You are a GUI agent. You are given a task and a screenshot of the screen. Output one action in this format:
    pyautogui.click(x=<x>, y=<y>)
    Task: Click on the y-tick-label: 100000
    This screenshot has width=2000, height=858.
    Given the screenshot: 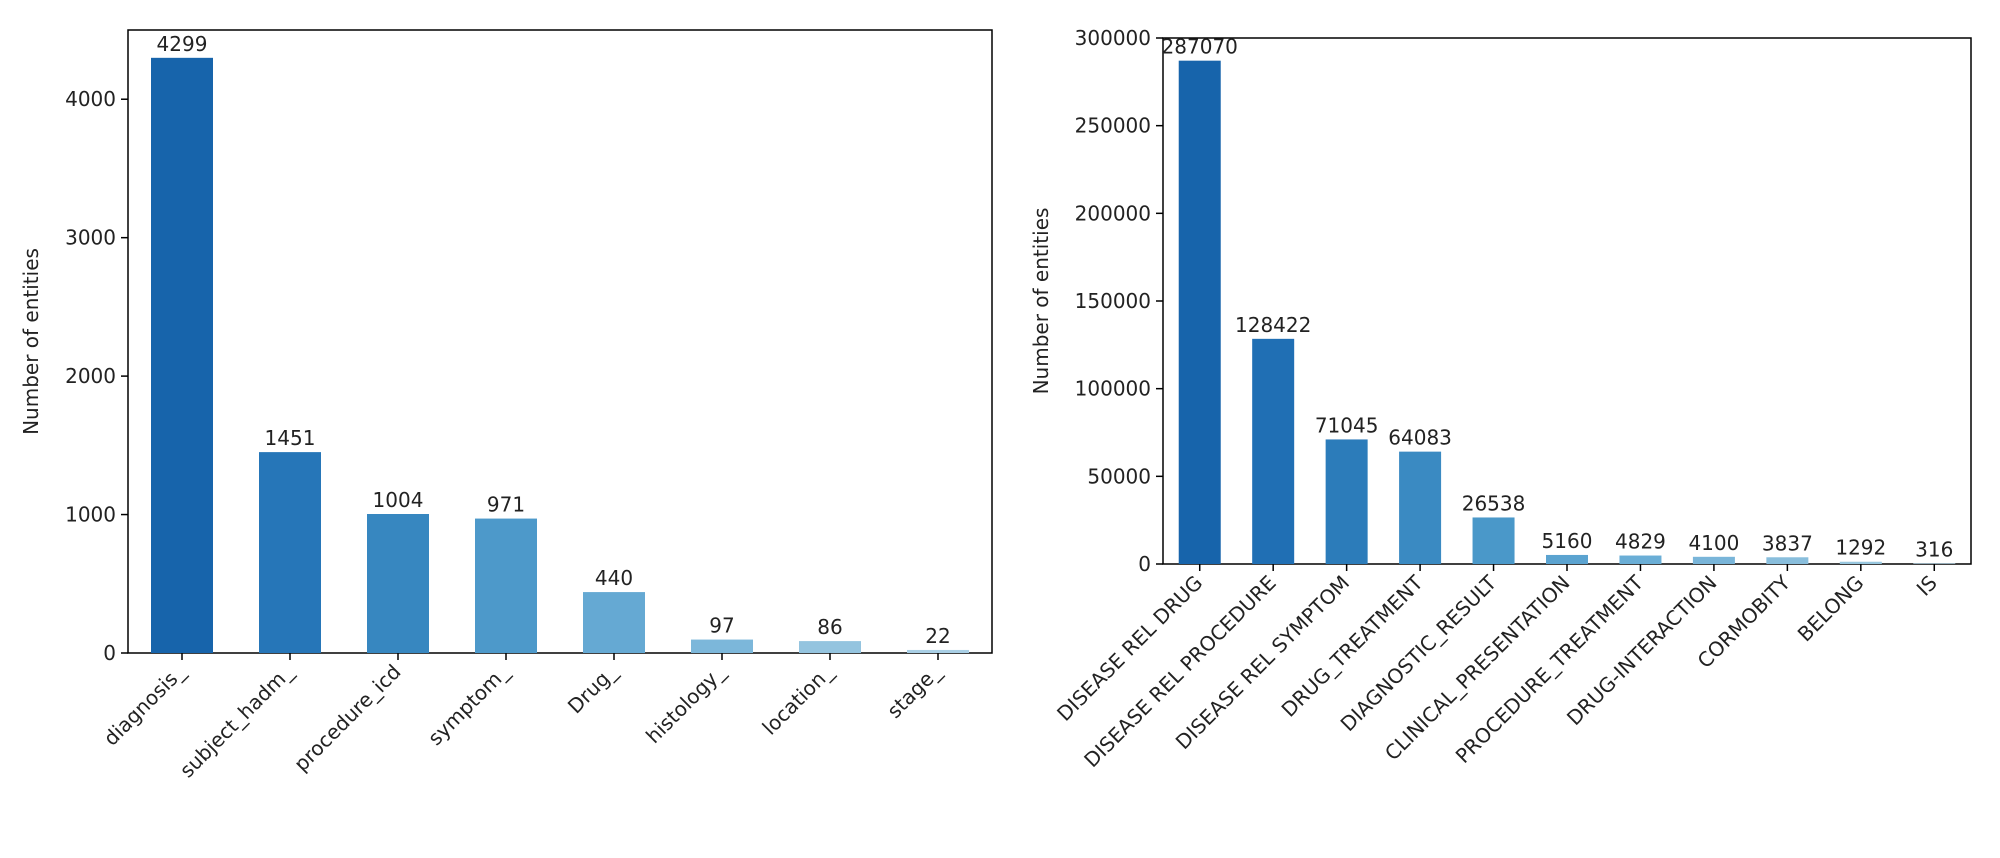 What is the action you would take?
    pyautogui.click(x=1113, y=389)
    